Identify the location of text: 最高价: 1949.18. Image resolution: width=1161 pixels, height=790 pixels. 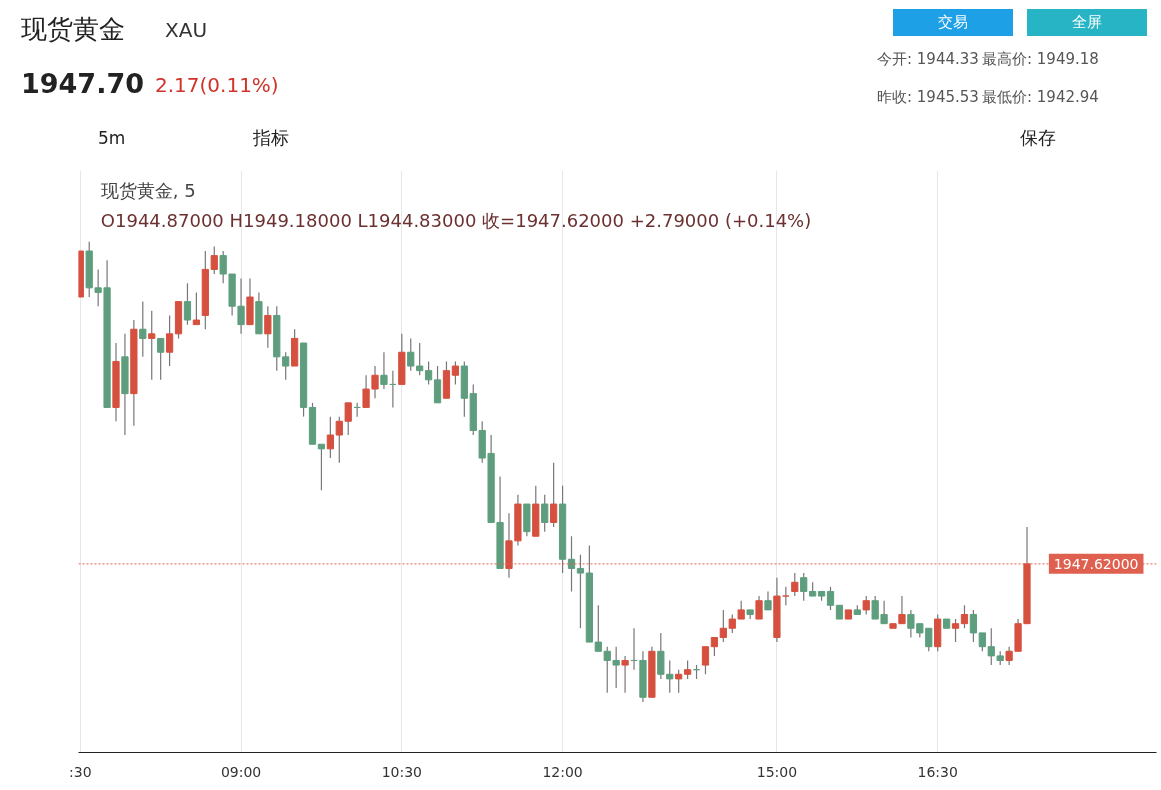
(1040, 59).